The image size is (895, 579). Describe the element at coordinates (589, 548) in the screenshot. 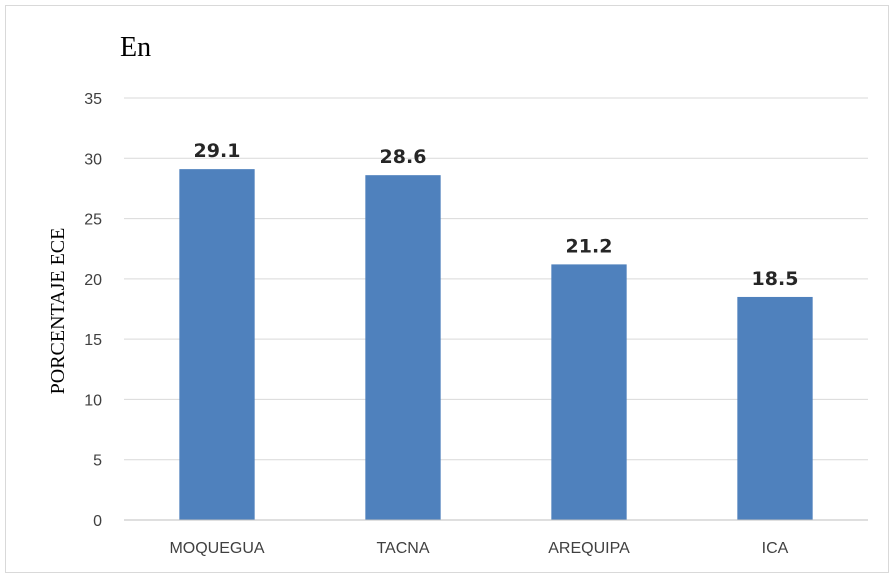

I see `category-label: AREQUIPA` at that location.